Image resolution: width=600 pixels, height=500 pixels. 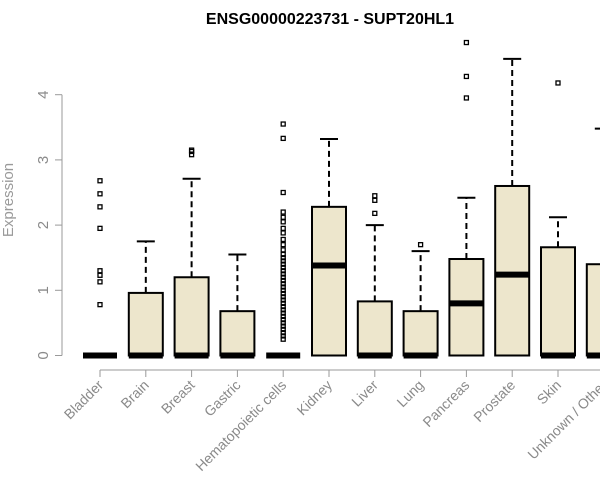 I want to click on y-axis-label: Expression, so click(x=8, y=200).